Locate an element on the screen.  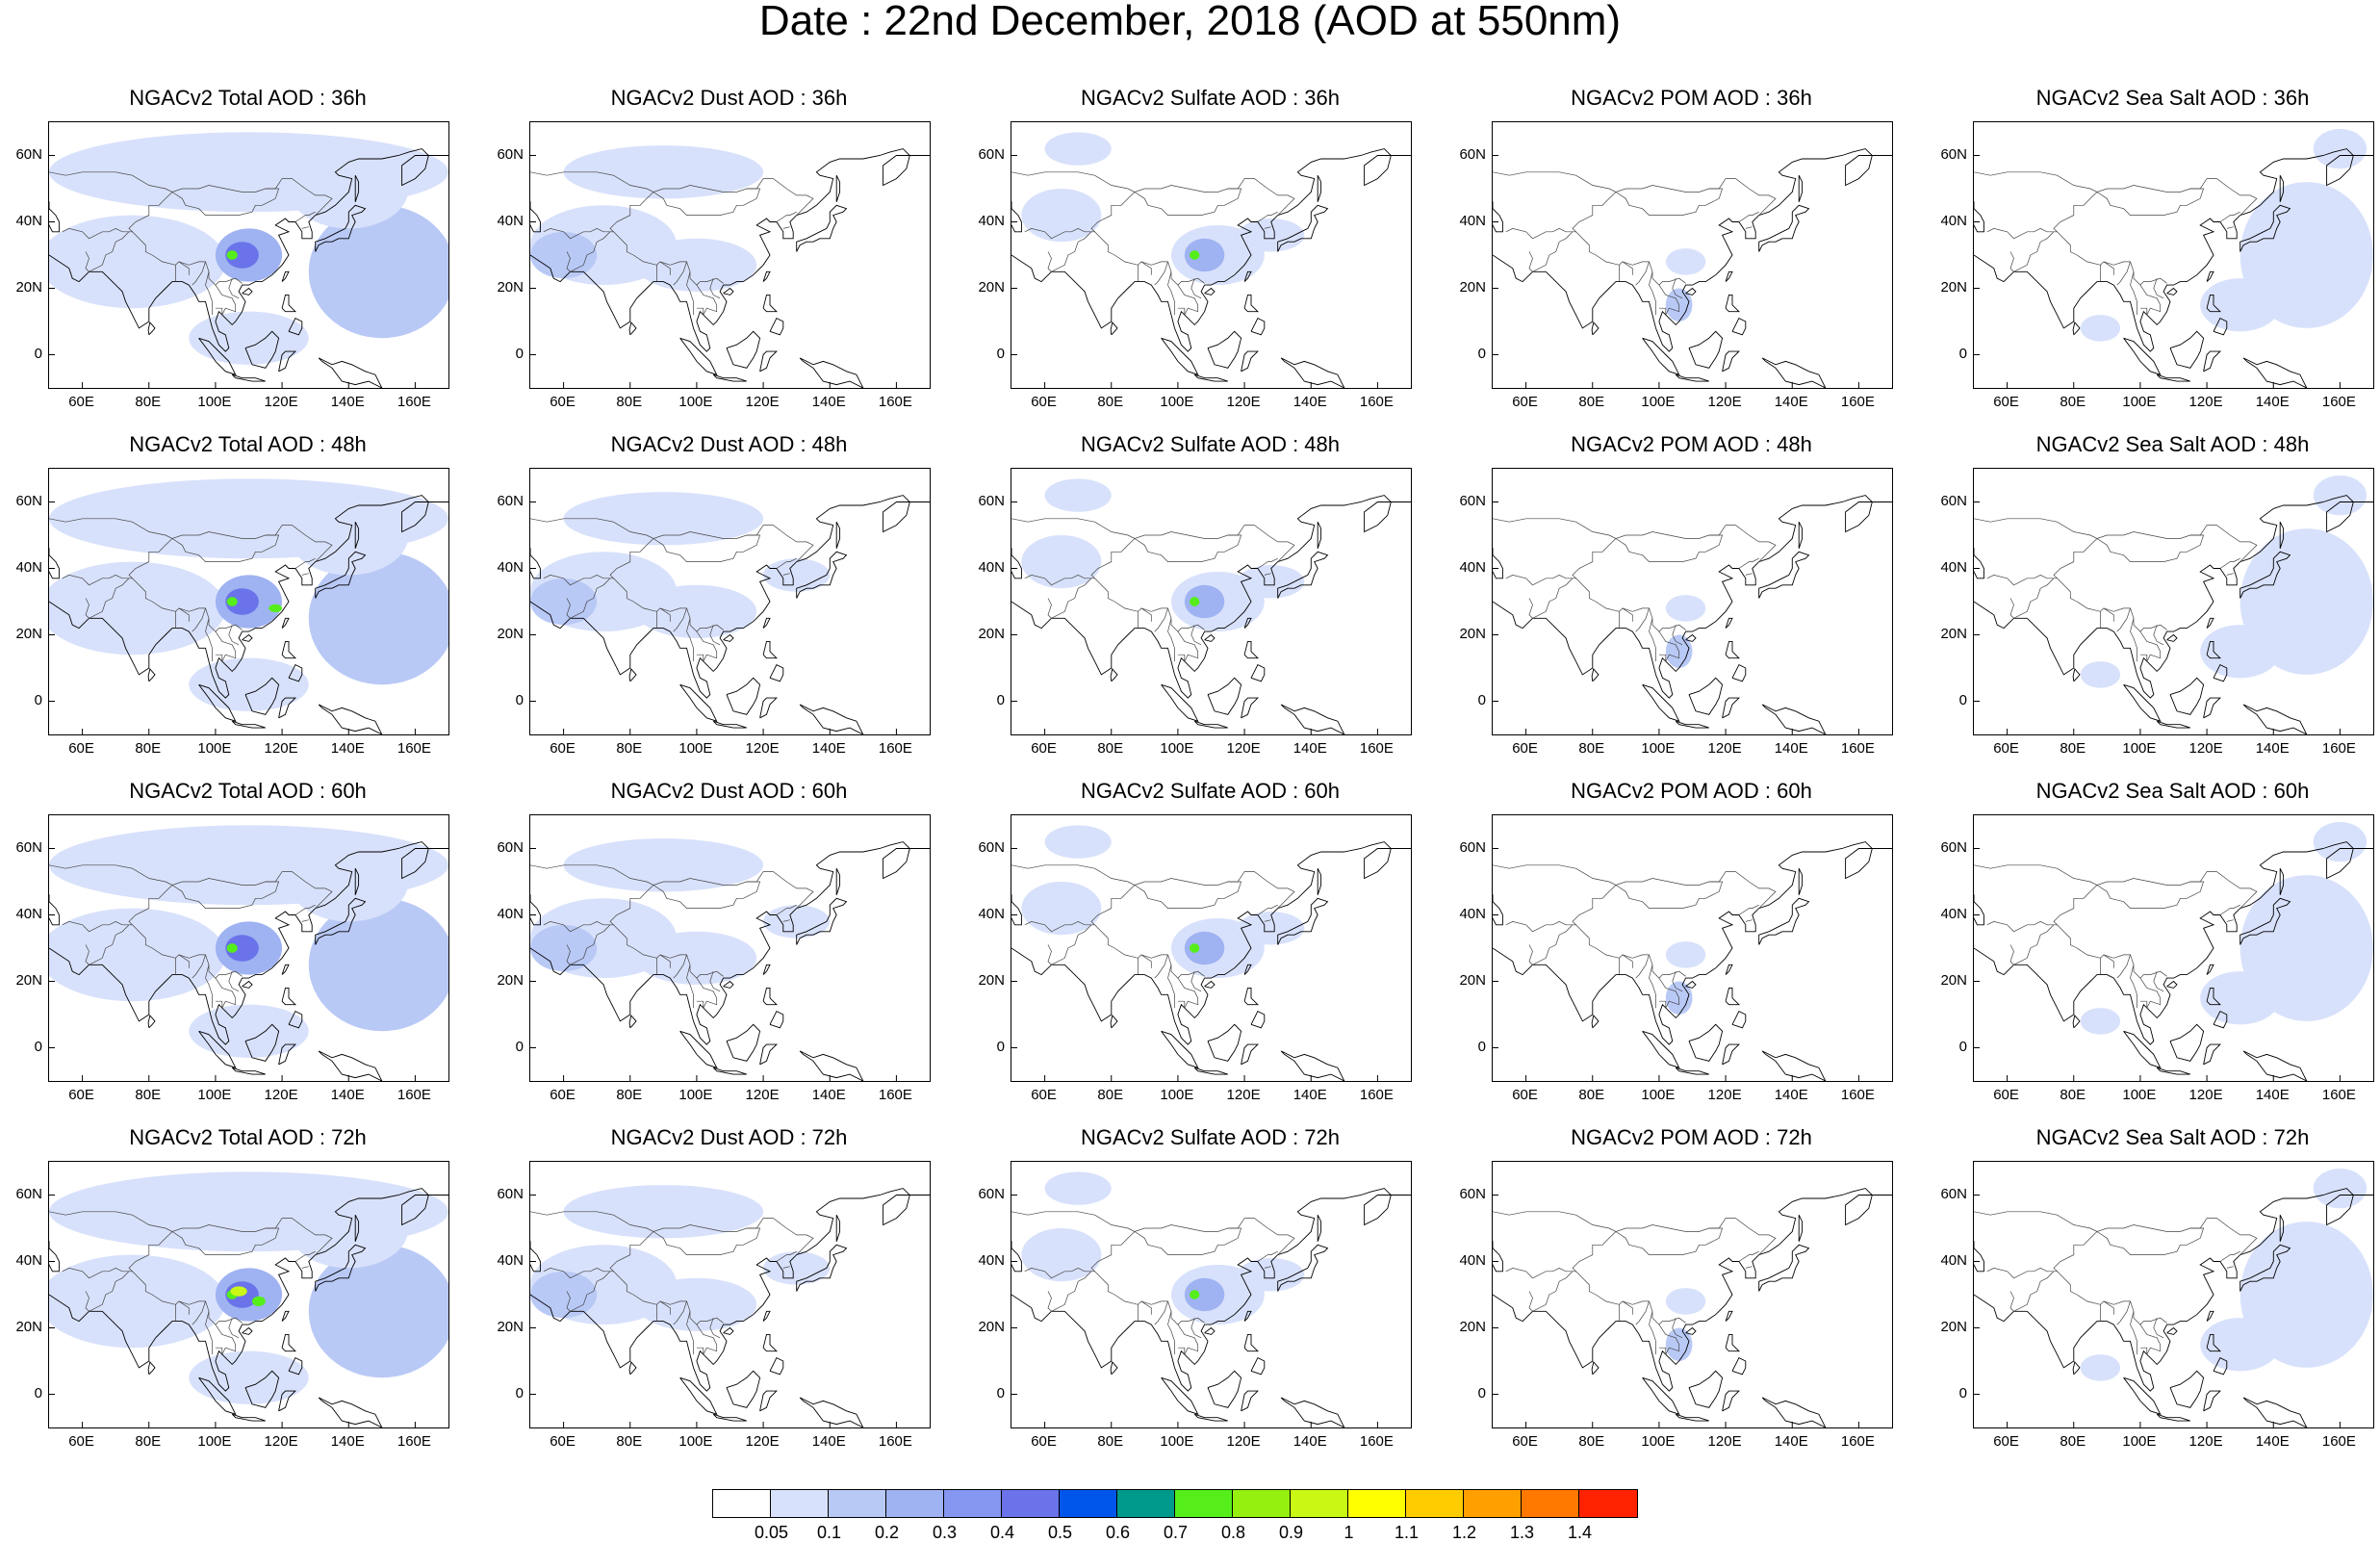
x-tick-label: 120E is located at coordinates (1244, 1441).